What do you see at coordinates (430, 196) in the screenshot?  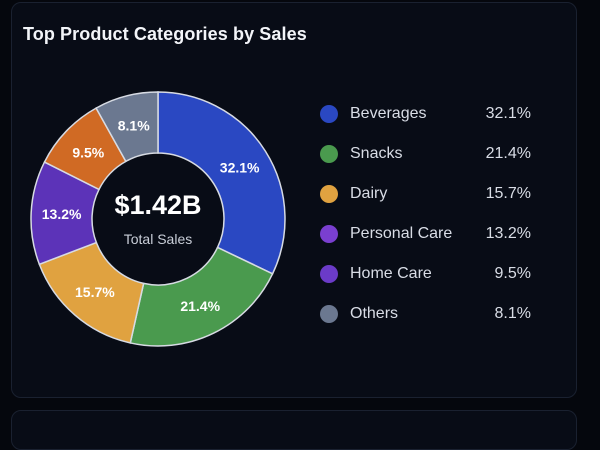 I see `legend-item-dairy: Dairy 15.7%` at bounding box center [430, 196].